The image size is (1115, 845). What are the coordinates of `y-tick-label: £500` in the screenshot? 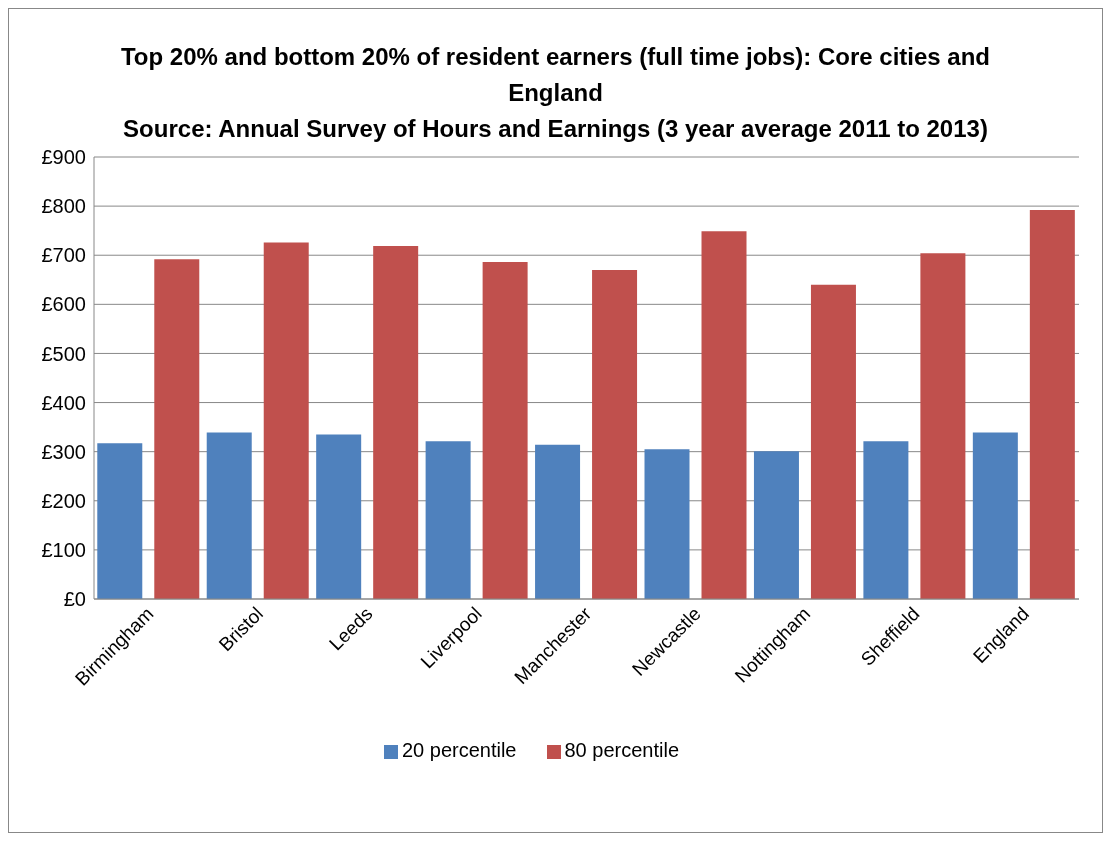 It's located at (63, 353).